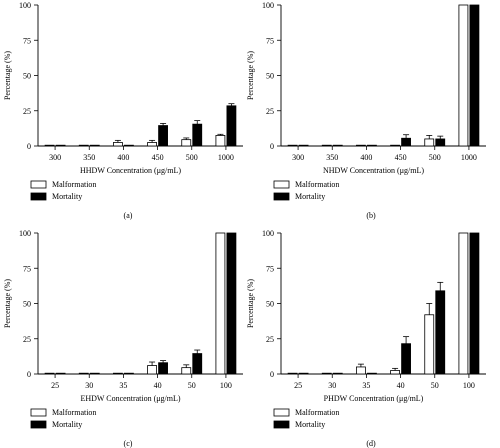  I want to click on panel-b-label: (b), so click(371, 215).